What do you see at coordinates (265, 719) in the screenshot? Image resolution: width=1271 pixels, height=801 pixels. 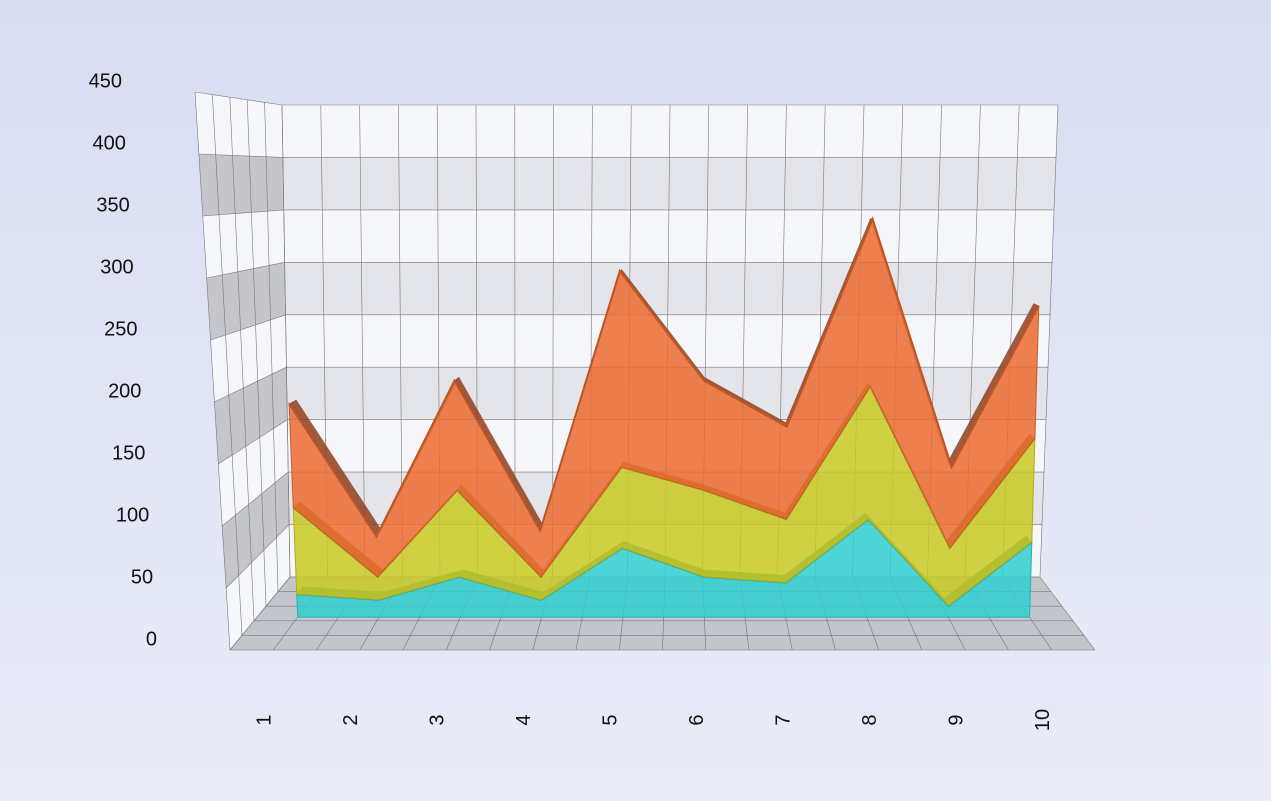 I see `x-tick-label: 1` at bounding box center [265, 719].